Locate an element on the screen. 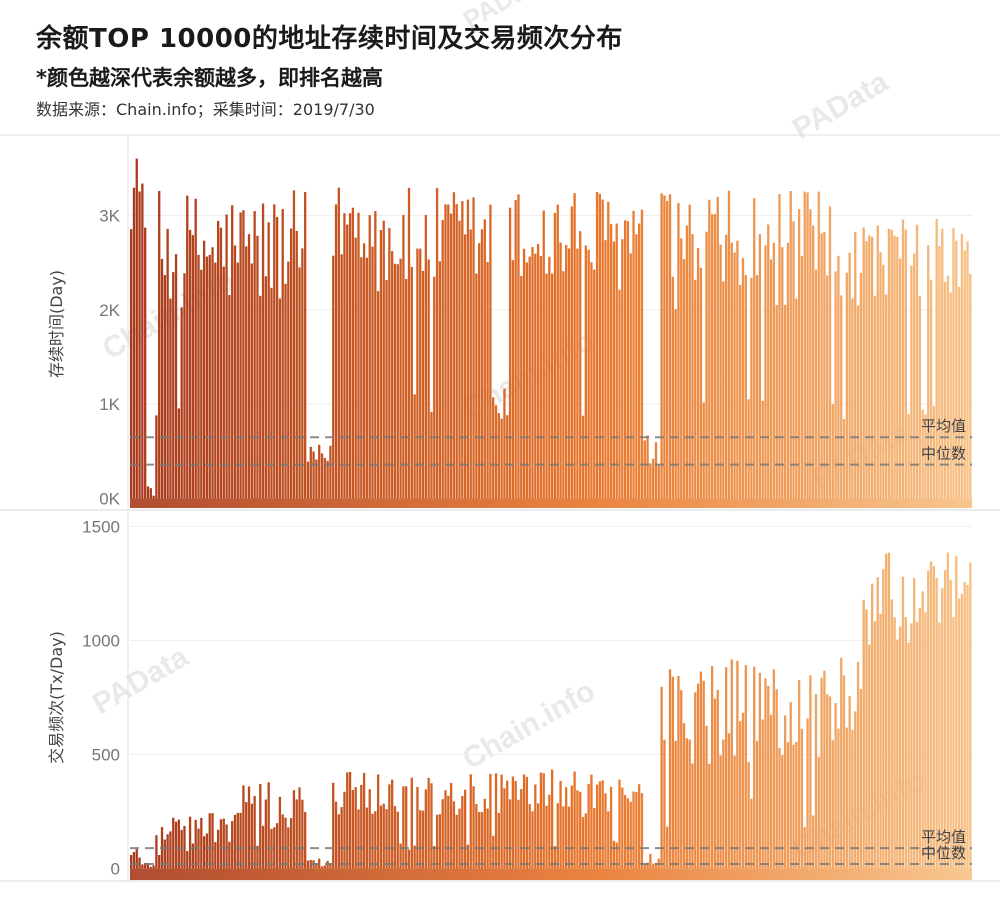  y-tick-label: 3K is located at coordinates (109, 215).